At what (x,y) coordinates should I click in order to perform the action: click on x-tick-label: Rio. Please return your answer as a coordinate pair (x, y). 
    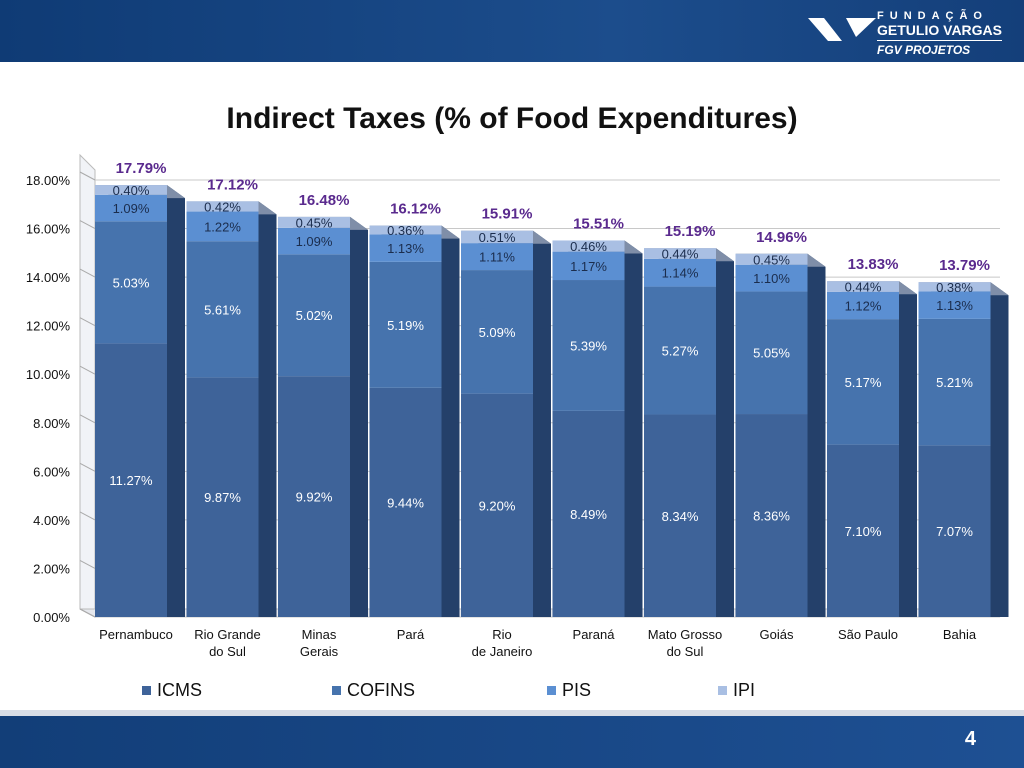
    Looking at the image, I should click on (502, 634).